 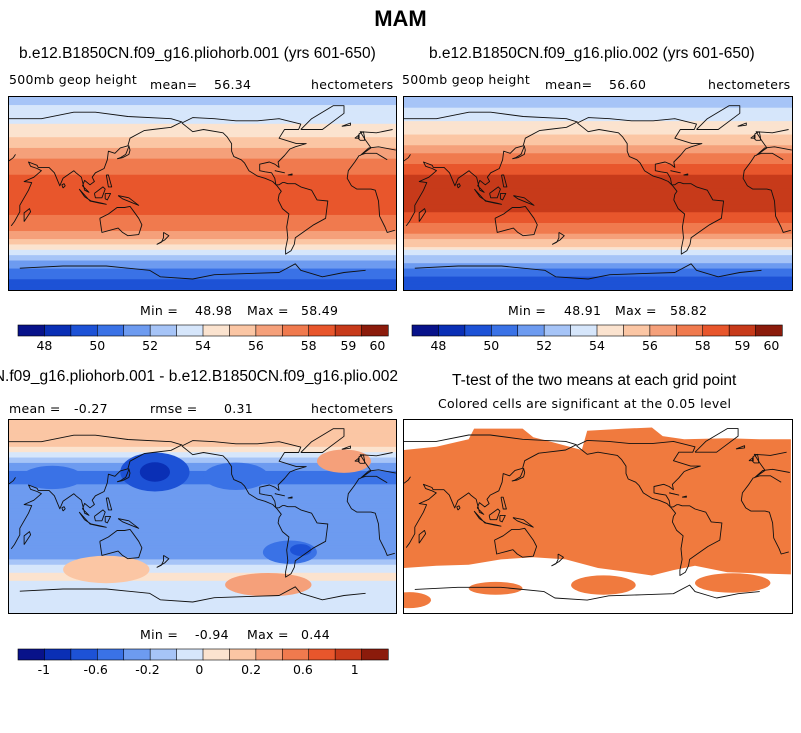 I want to click on colorbar-tick-label: 0, so click(x=199, y=669).